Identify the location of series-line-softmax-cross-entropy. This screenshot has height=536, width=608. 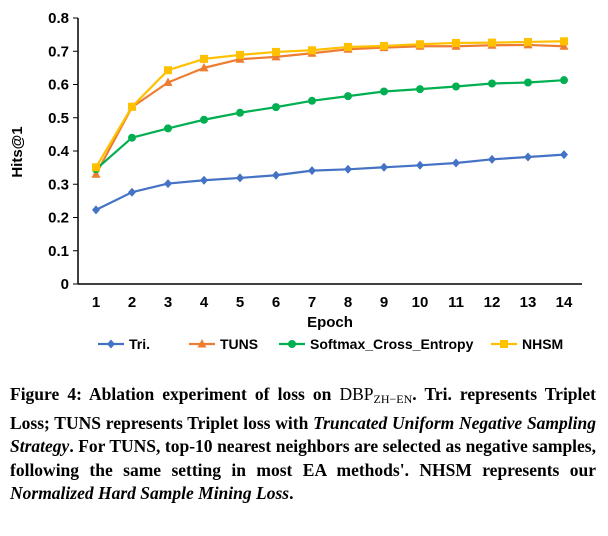
(330, 125).